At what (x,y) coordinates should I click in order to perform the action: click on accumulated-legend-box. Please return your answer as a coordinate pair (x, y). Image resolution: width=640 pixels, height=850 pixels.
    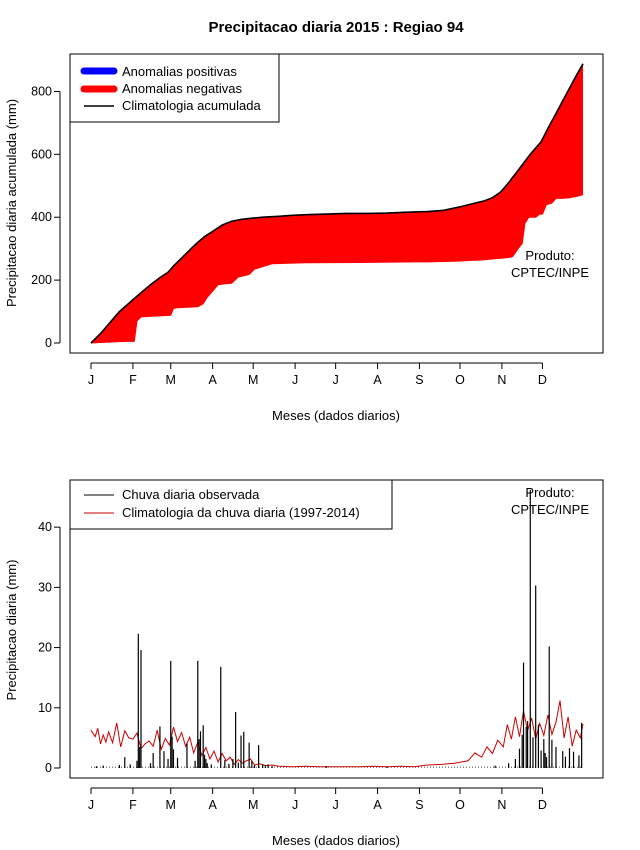
    Looking at the image, I should click on (174, 88).